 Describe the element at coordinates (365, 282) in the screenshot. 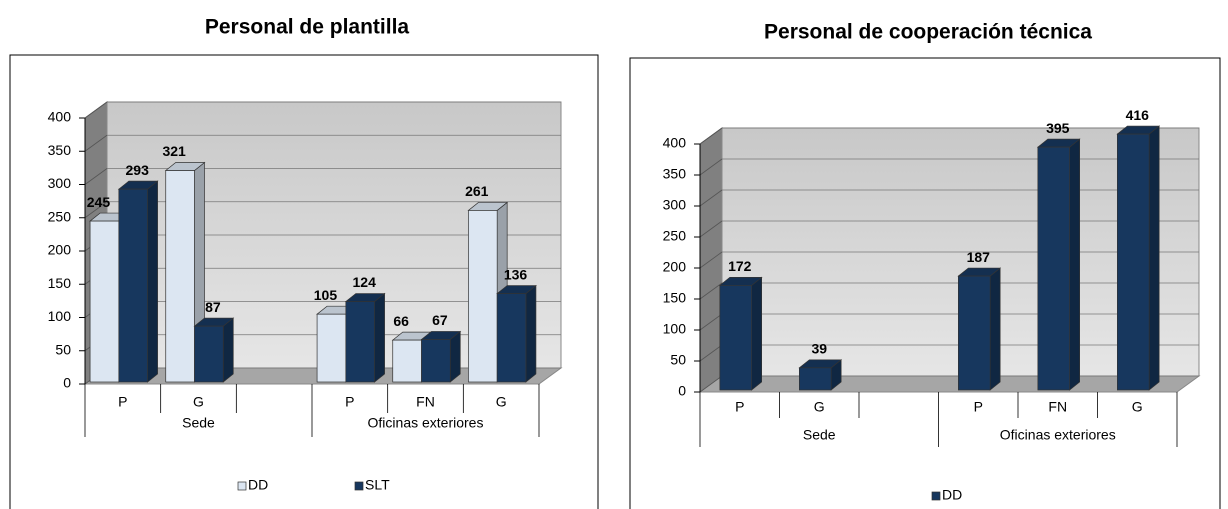

I see `value-label: 124` at that location.